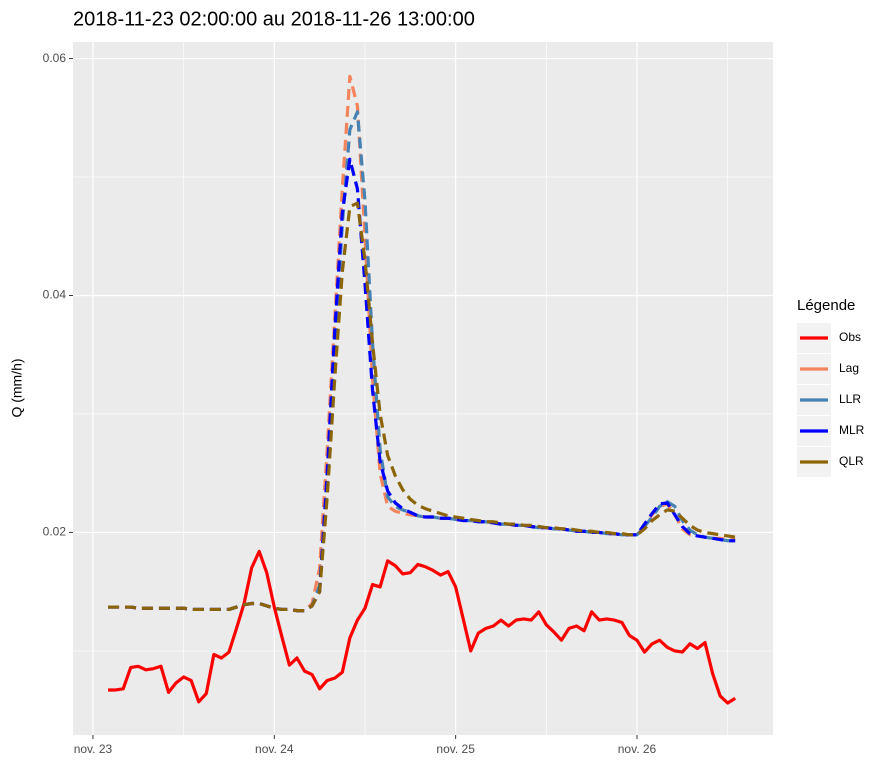  What do you see at coordinates (637, 749) in the screenshot?
I see `x-tick-label: nov. 26` at bounding box center [637, 749].